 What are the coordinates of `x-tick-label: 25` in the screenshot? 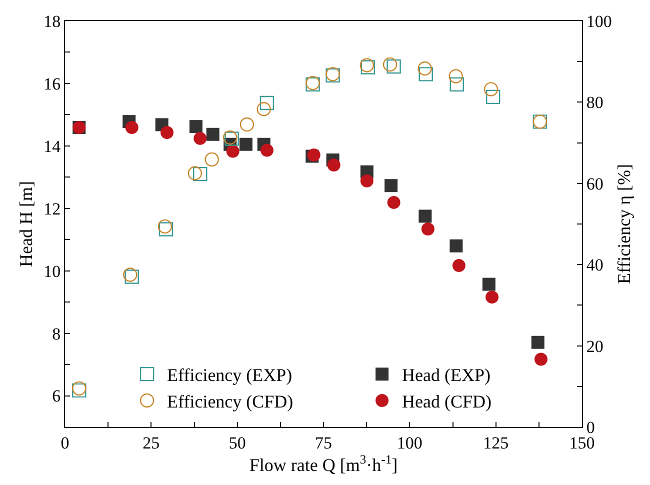 It's located at (151, 442).